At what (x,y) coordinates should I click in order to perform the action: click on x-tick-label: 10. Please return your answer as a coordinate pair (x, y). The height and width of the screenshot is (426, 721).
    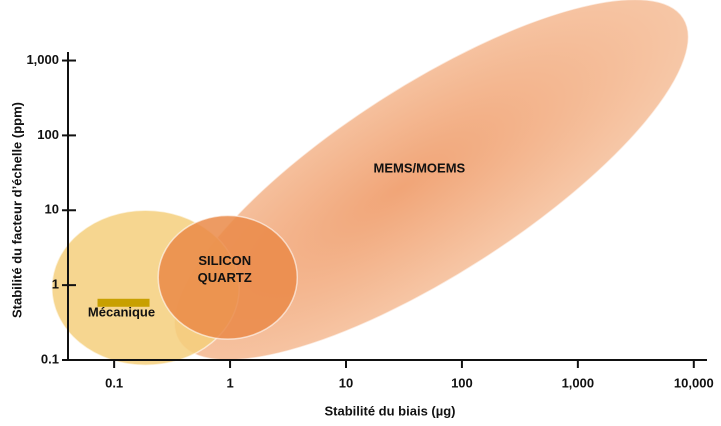
    Looking at the image, I should click on (346, 382).